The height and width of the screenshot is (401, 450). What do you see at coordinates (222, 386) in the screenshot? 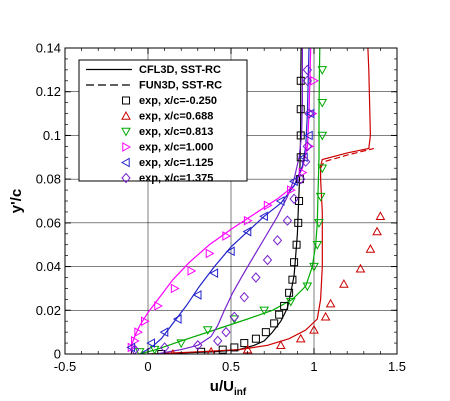
I see `x-axis-label-main: u/U` at bounding box center [222, 386].